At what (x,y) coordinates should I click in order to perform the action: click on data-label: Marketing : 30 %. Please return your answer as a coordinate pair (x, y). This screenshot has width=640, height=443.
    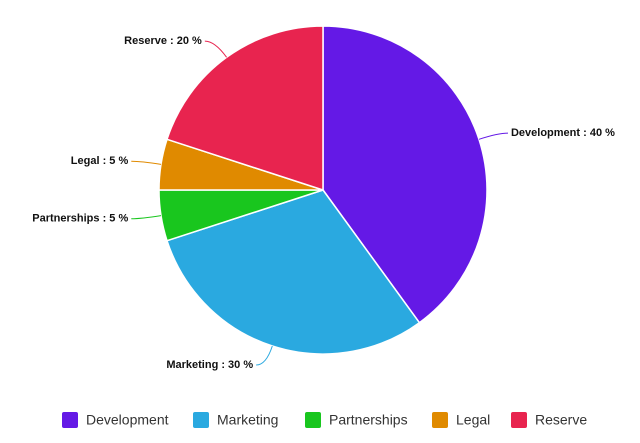
    Looking at the image, I should click on (209, 365).